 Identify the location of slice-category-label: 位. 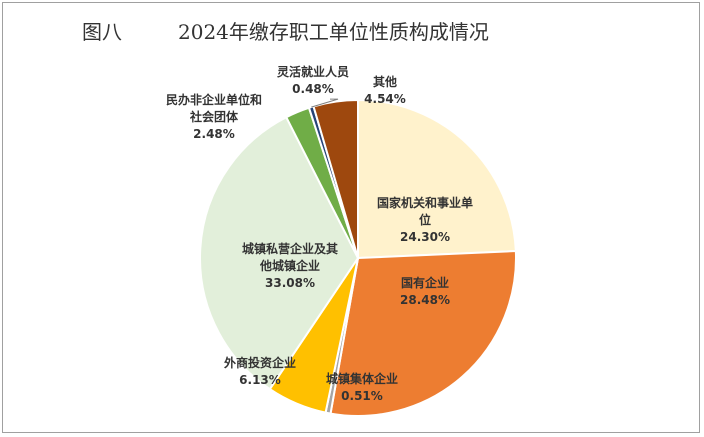
(425, 219).